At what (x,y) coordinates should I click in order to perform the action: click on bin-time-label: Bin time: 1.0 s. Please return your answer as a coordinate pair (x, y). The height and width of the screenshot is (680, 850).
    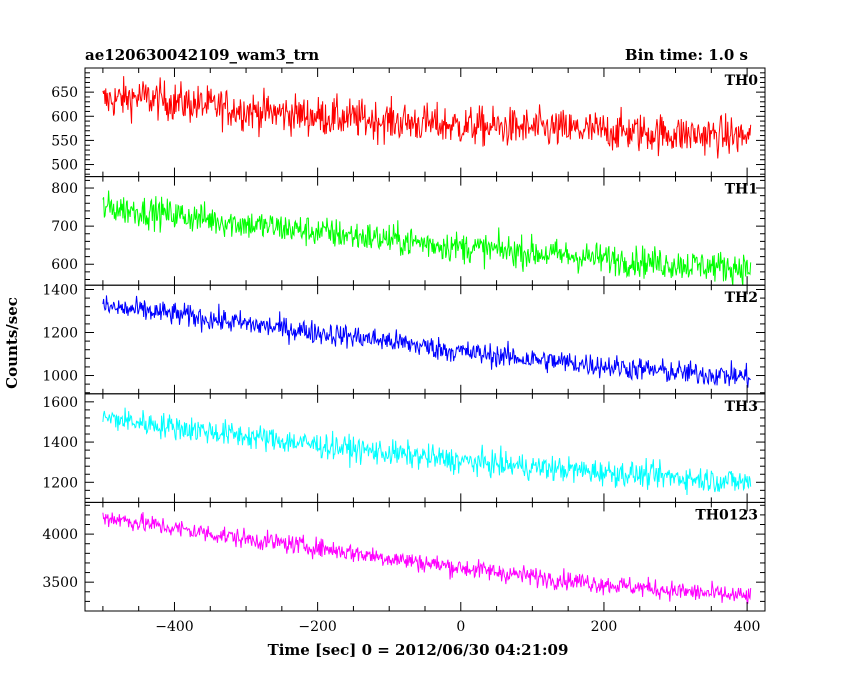
    Looking at the image, I should click on (686, 55).